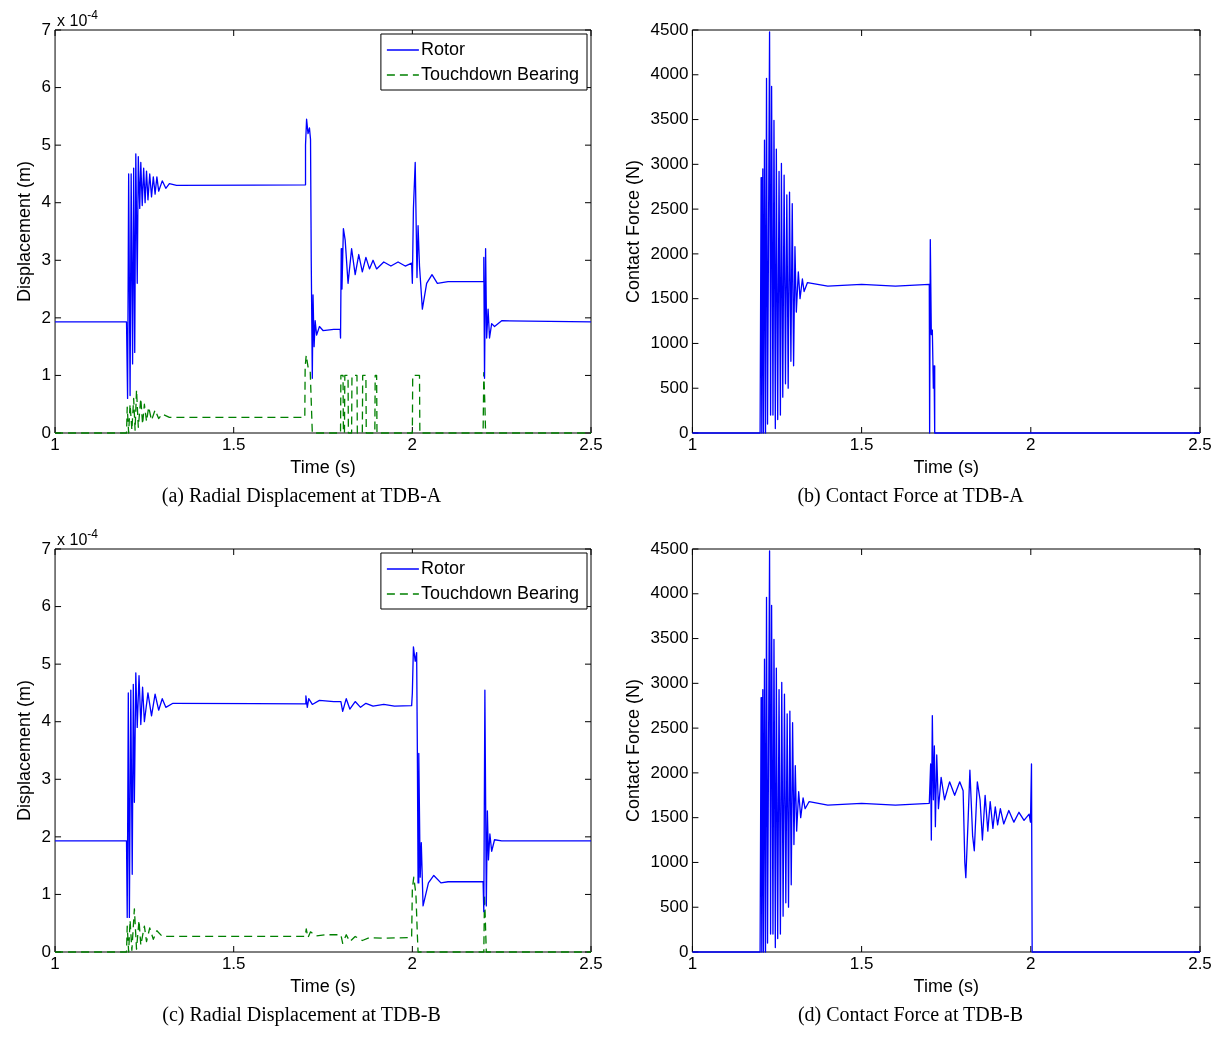 This screenshot has height=1052, width=1230. Describe the element at coordinates (910, 1015) in the screenshot. I see `text: (d) Contact Force at TDB-B` at that location.